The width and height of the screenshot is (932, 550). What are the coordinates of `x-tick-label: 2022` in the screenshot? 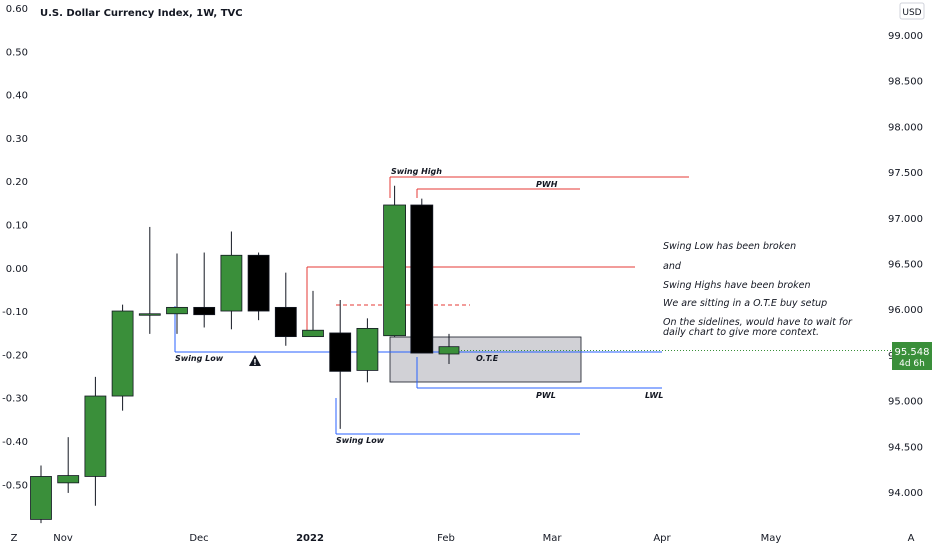 It's located at (310, 538).